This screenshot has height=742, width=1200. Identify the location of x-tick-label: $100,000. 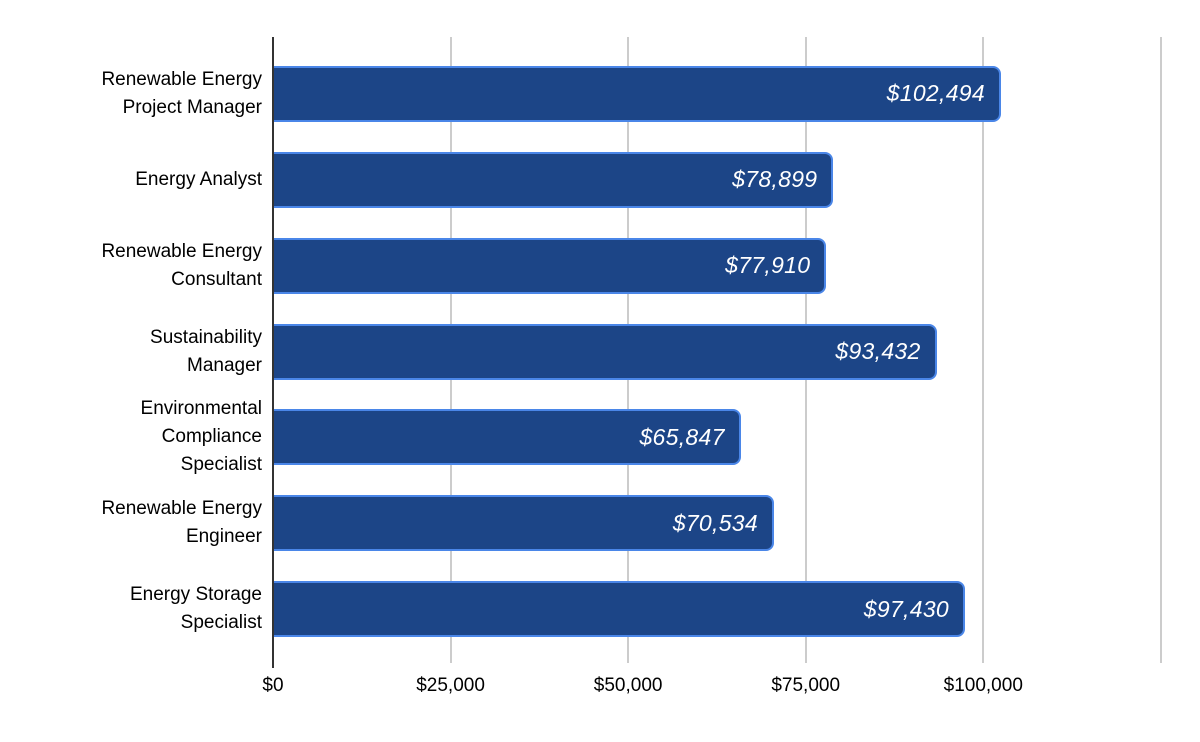
(983, 685).